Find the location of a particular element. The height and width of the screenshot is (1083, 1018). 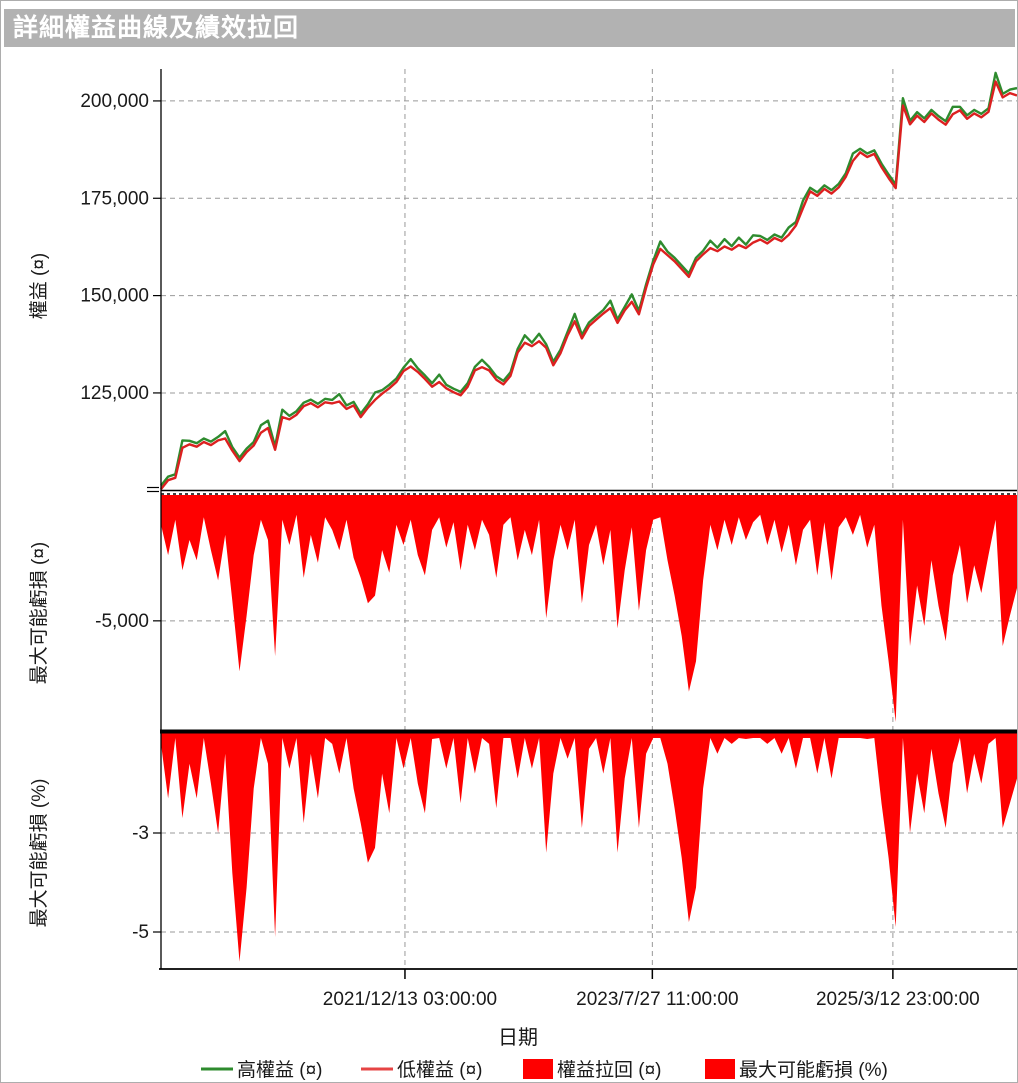

legend-label: 最大可能虧損 (%) is located at coordinates (813, 1070).